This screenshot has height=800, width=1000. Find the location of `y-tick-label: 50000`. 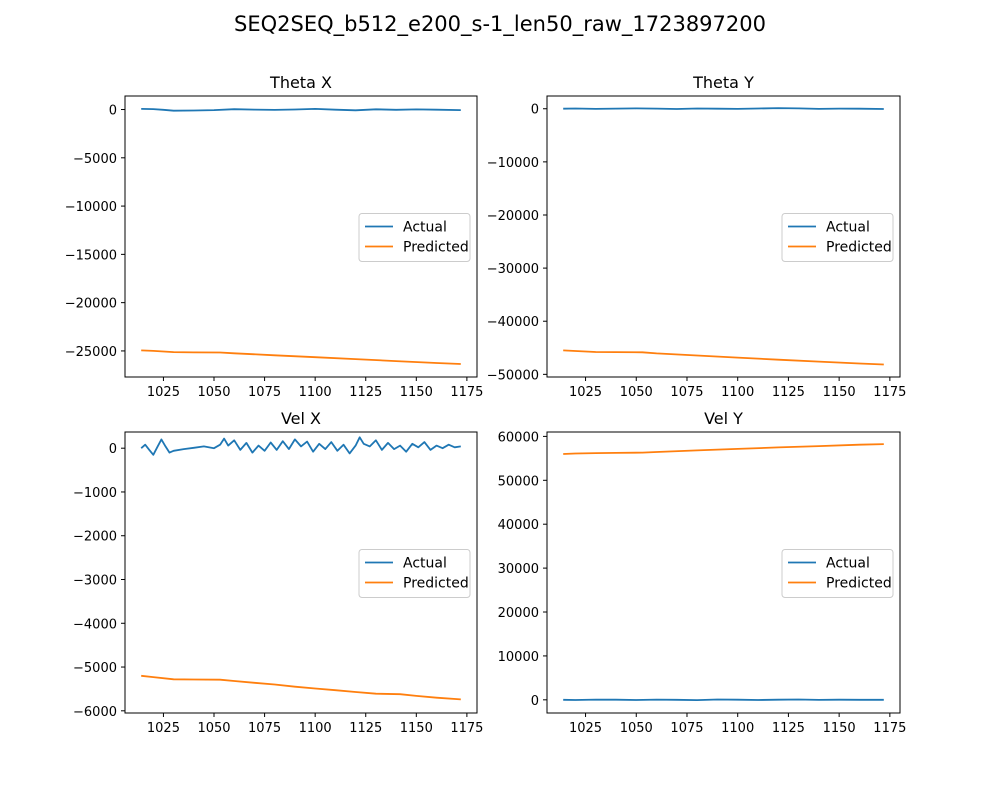

y-tick-label: 50000 is located at coordinates (518, 481).